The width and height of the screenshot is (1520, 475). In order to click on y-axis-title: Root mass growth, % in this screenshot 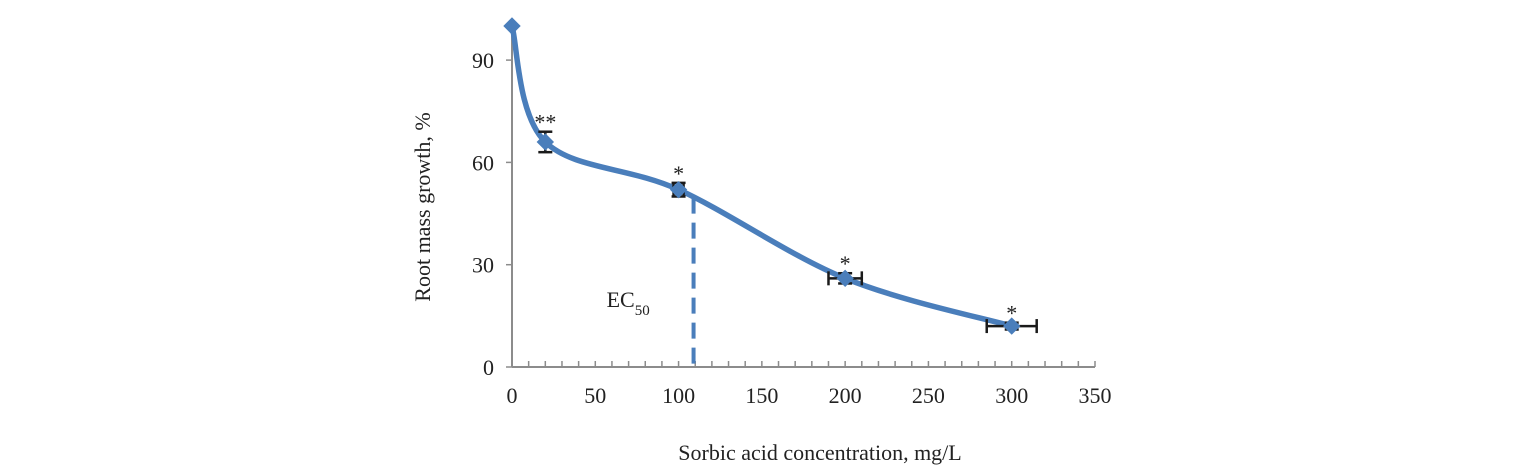, I will do `click(422, 206)`.